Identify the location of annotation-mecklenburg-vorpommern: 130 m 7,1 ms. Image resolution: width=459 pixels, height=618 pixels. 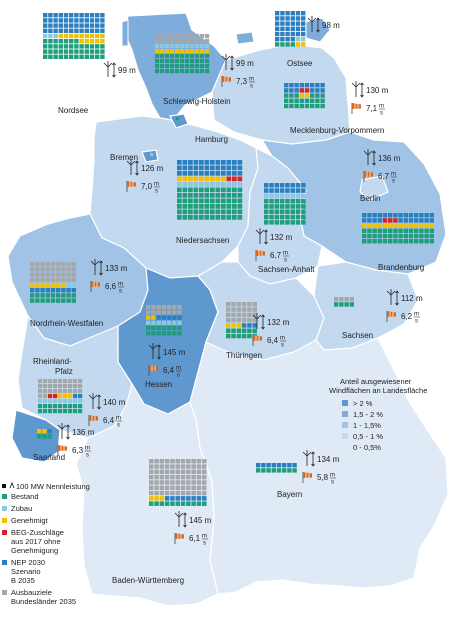
(370, 99).